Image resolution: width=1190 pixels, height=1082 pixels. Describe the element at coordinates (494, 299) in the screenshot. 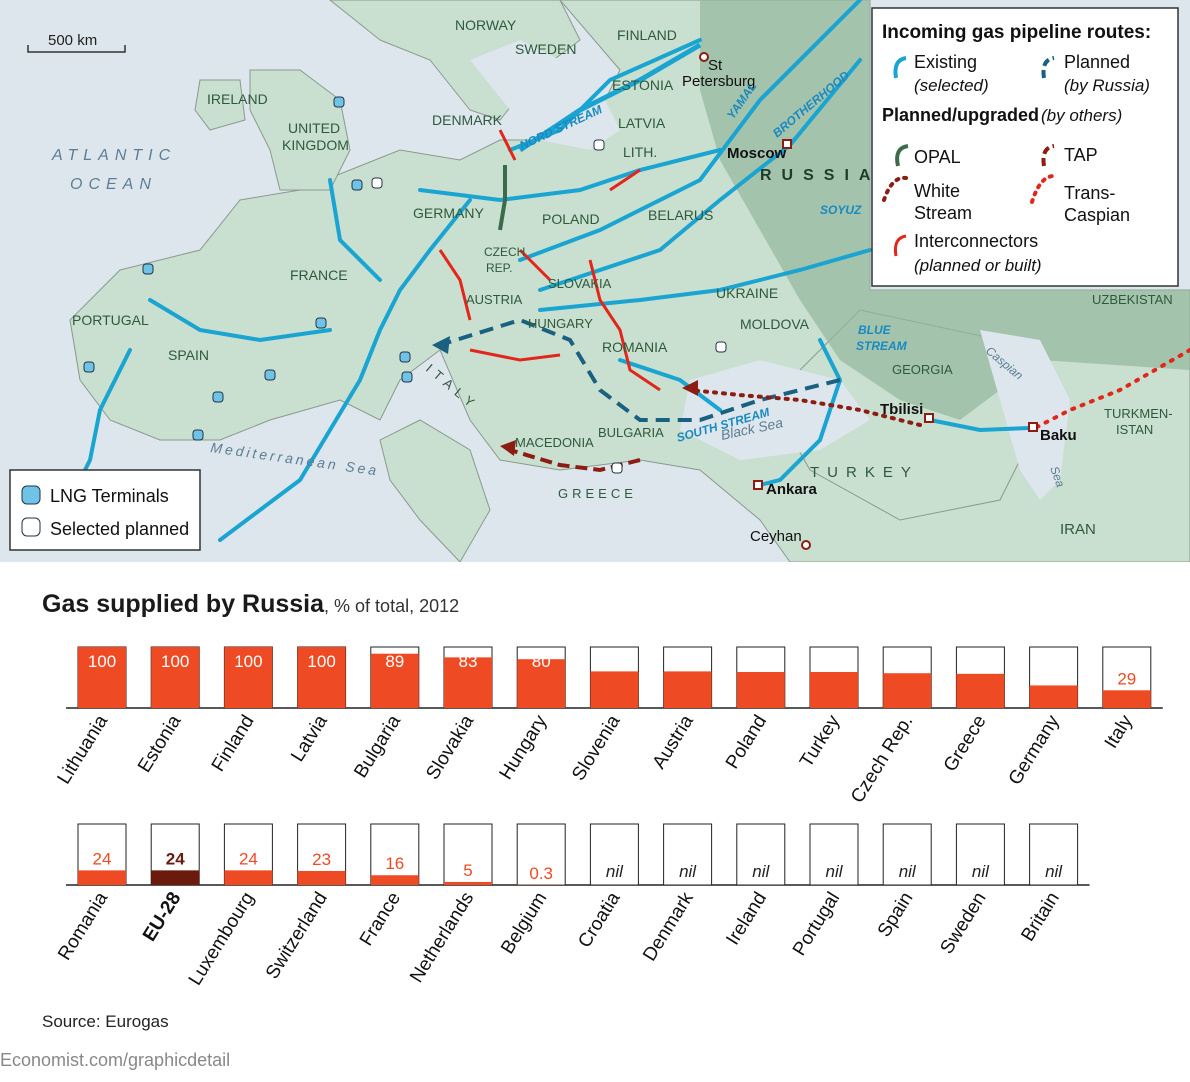

I see `country-label: AUSTRIA` at that location.